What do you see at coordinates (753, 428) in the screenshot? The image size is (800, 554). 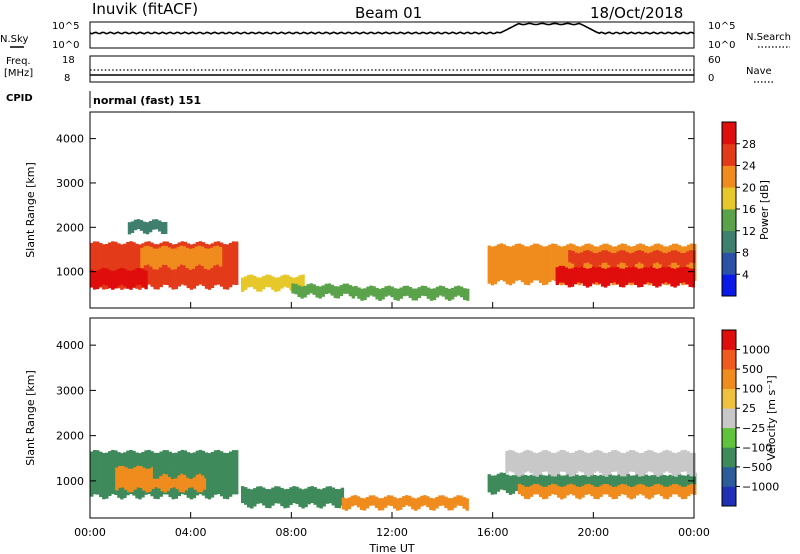 I see `velocity-colorbar-tick-label: −25` at bounding box center [753, 428].